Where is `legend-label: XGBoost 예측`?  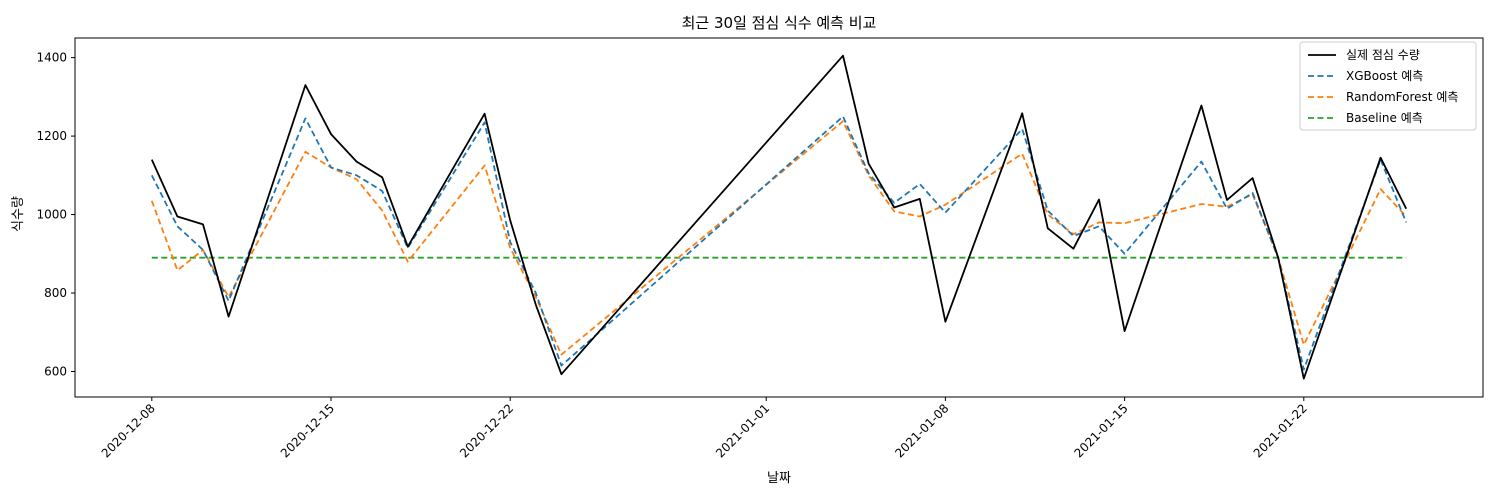 legend-label: XGBoost 예측 is located at coordinates (1384, 76).